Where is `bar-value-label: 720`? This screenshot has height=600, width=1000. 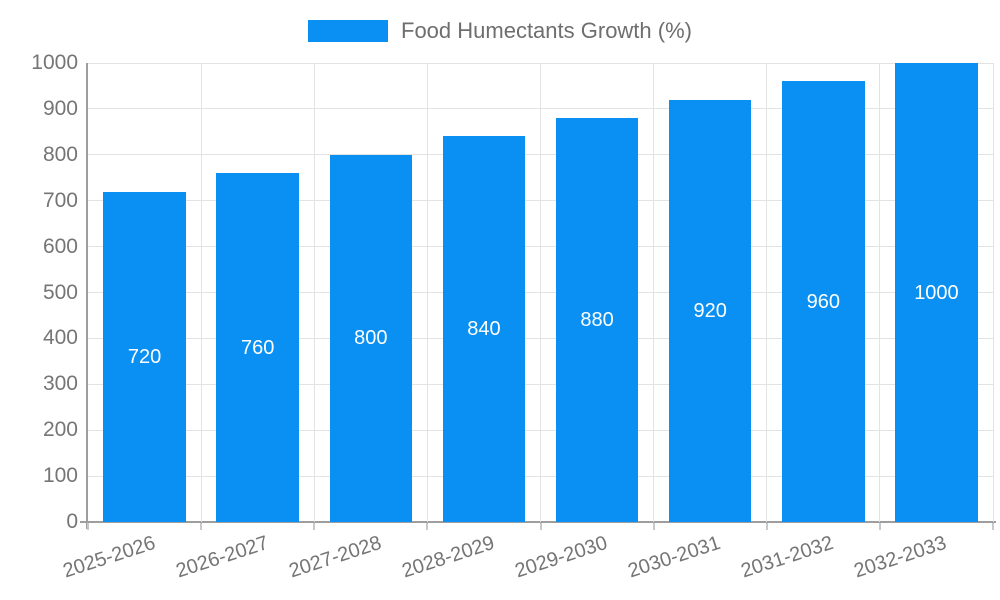 bar-value-label: 720 is located at coordinates (144, 356).